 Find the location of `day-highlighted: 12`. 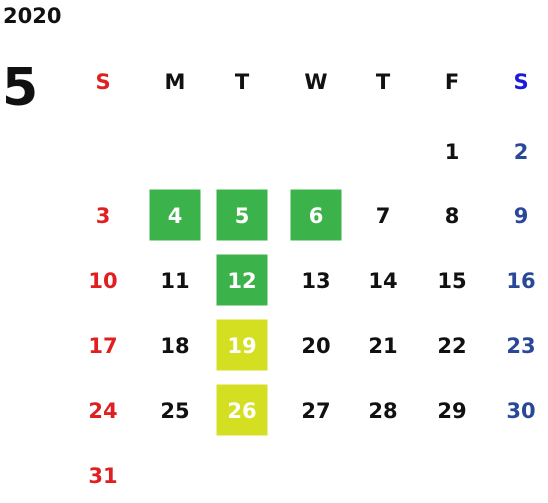

day-highlighted: 12 is located at coordinates (242, 281).